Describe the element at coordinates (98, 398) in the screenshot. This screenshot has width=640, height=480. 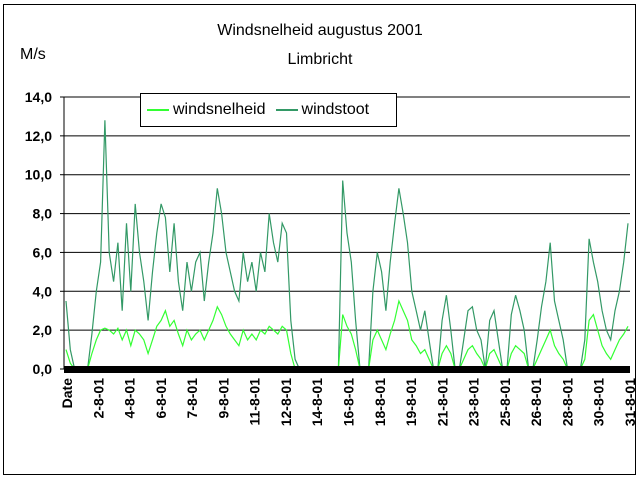
I see `x-tick-label: 2-8-01` at that location.